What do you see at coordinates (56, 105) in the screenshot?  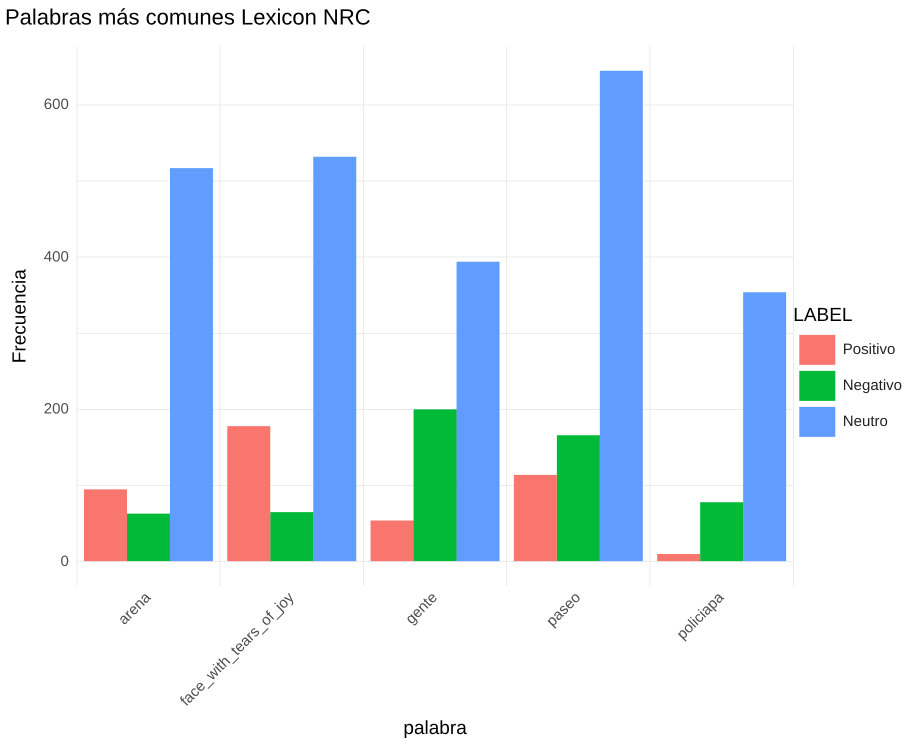 I see `y-tick-label: 600` at bounding box center [56, 105].